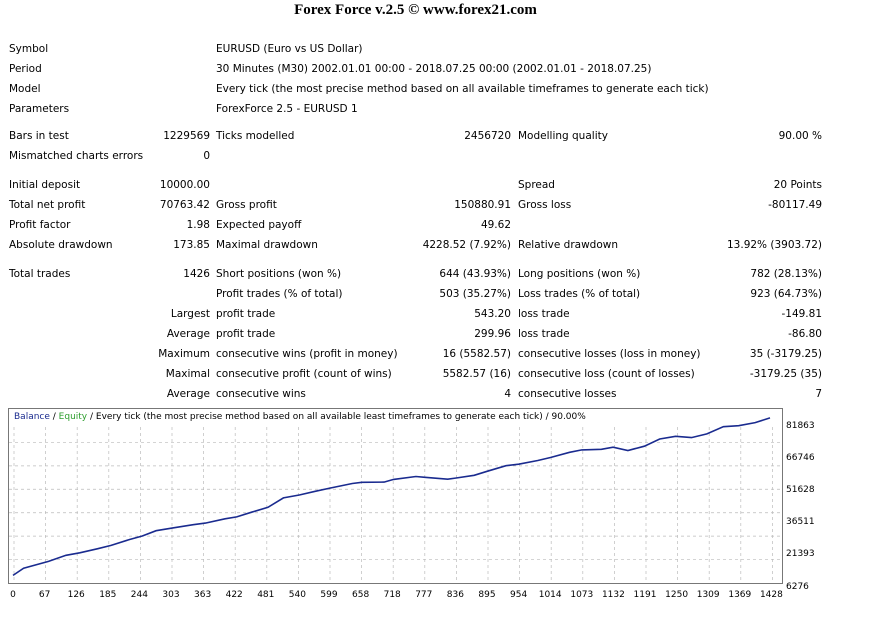 This screenshot has height=630, width=871. Describe the element at coordinates (190, 314) in the screenshot. I see `largest-label: Largest` at that location.